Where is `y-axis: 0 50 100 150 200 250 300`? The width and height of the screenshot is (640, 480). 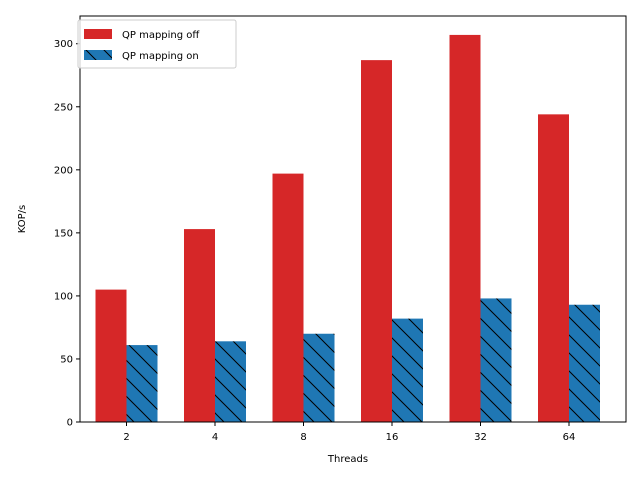 y-axis: 0 50 100 150 200 250 300 is located at coordinates (67, 234).